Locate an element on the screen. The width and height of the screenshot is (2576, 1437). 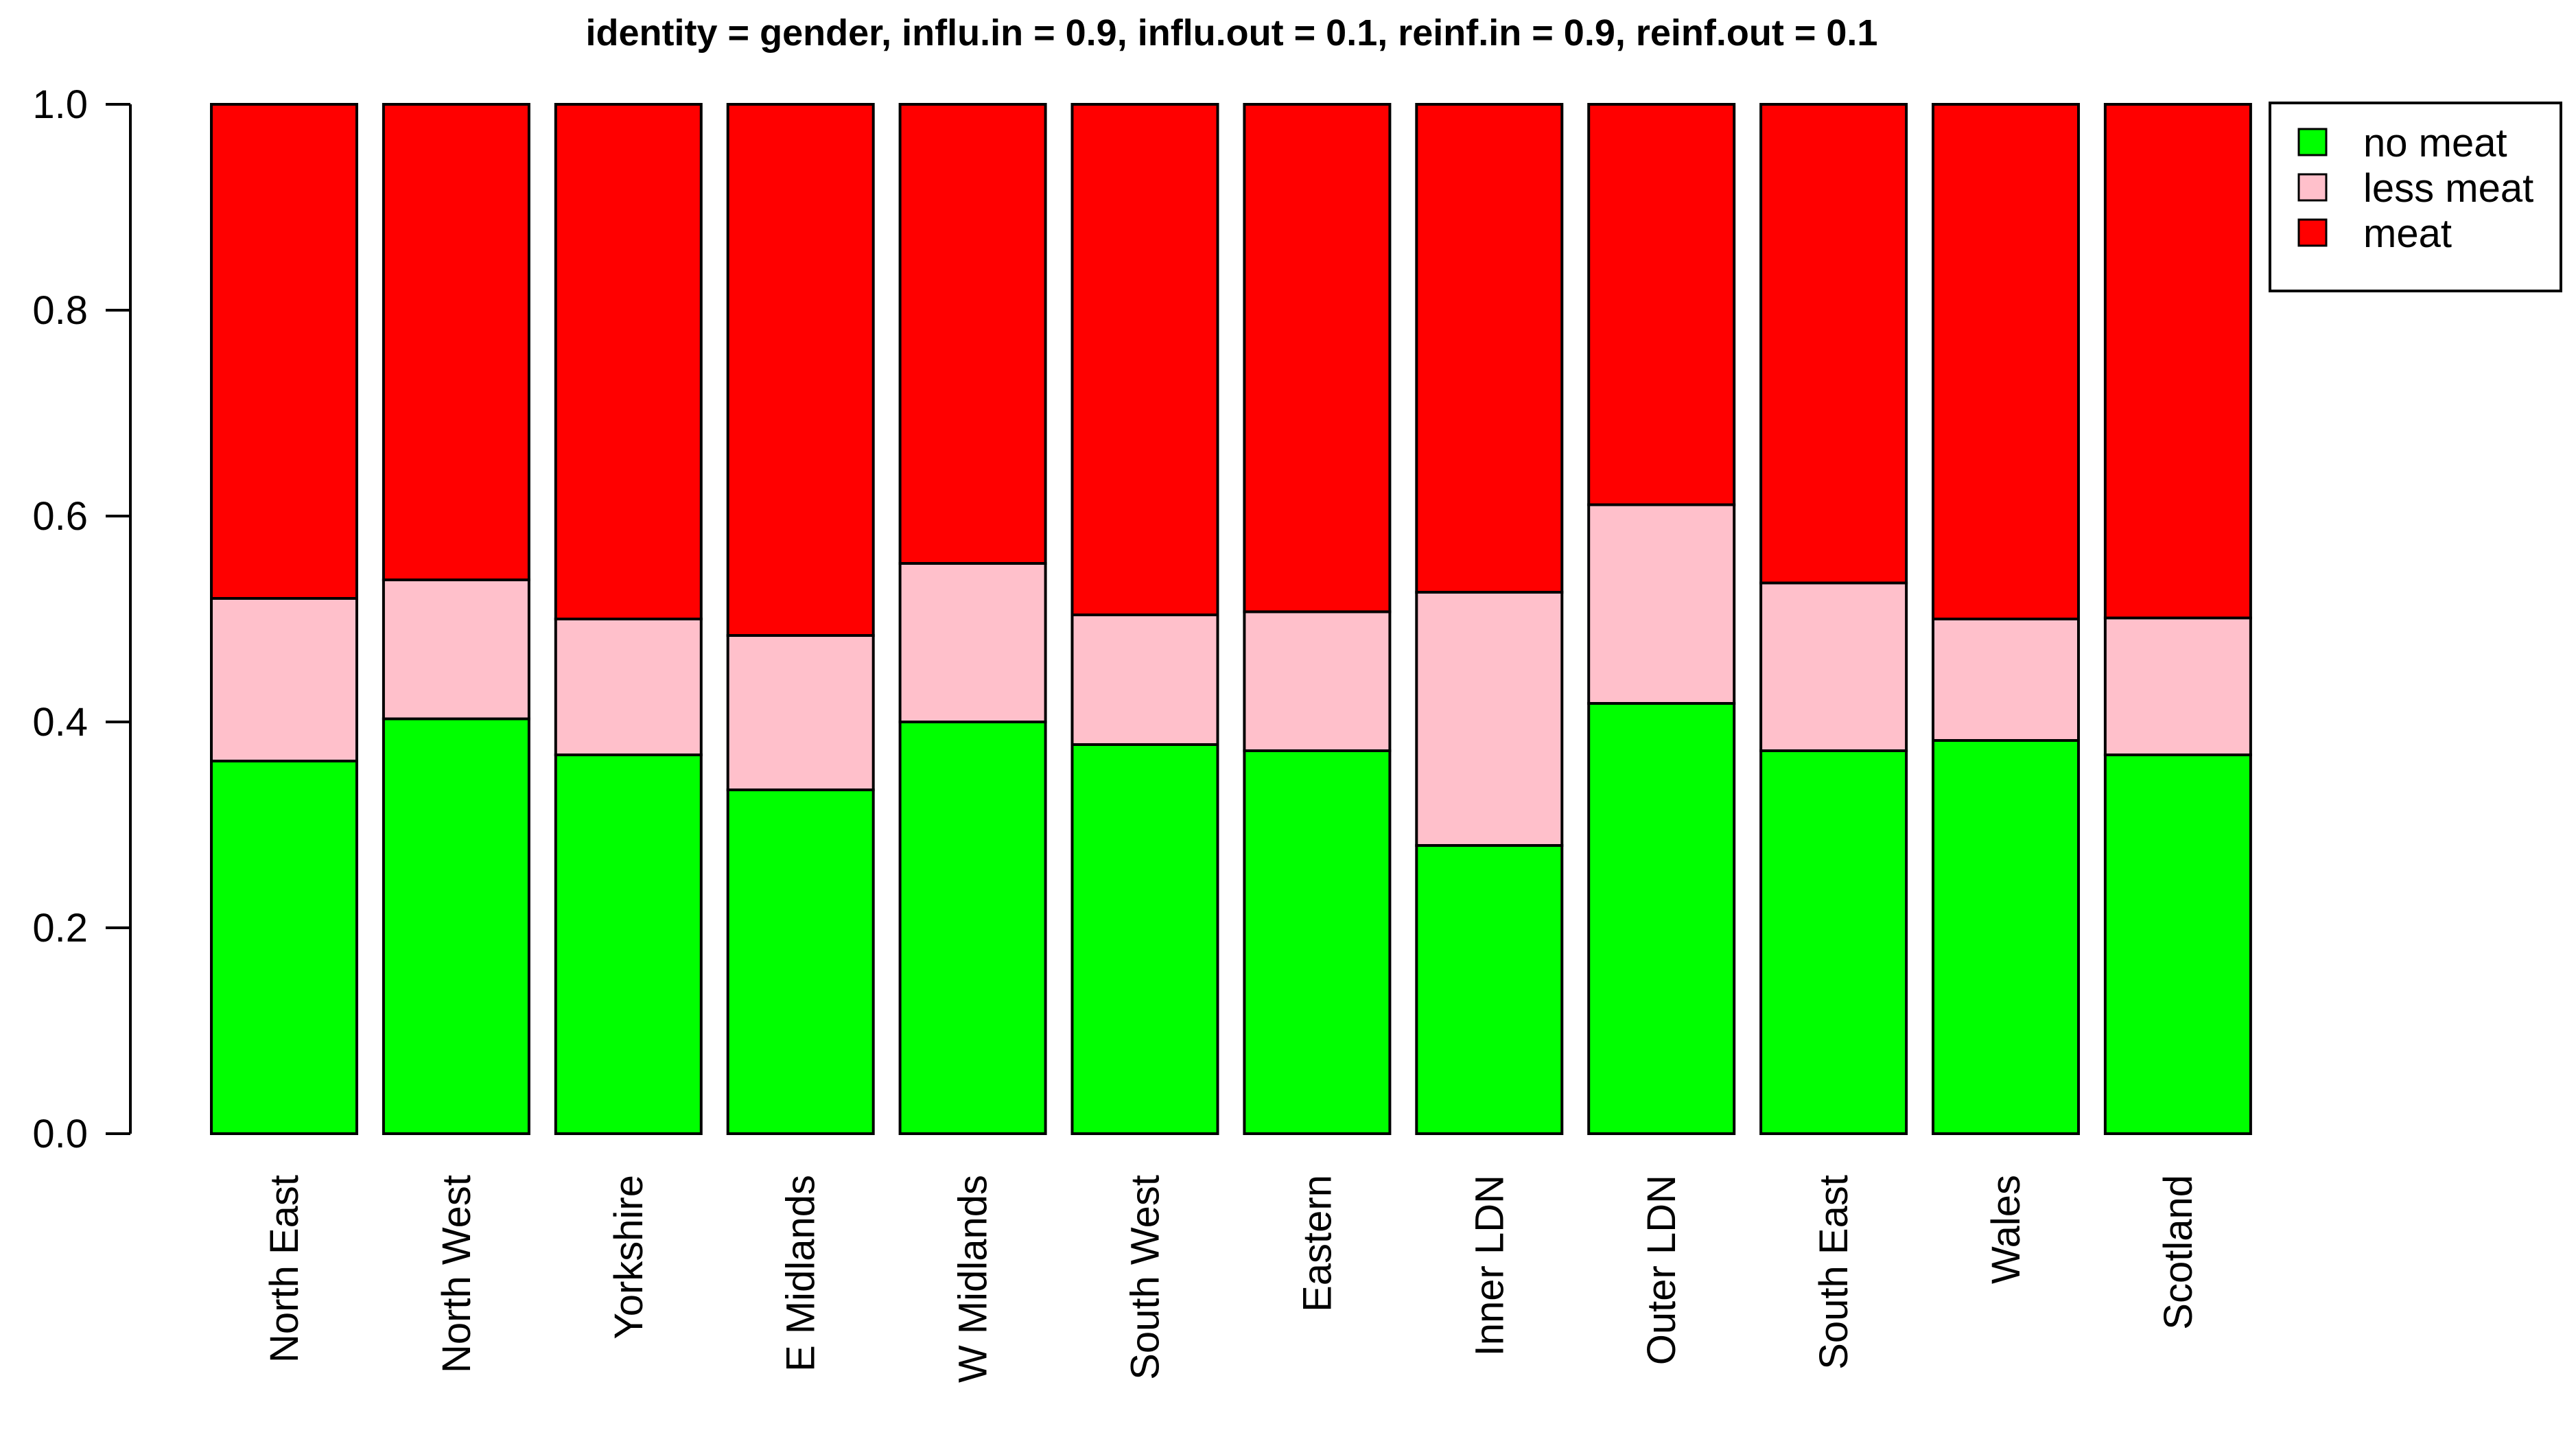
y-axis: 0.0 0.2 0.4 0.6 0.8 1.0 is located at coordinates (82, 619).